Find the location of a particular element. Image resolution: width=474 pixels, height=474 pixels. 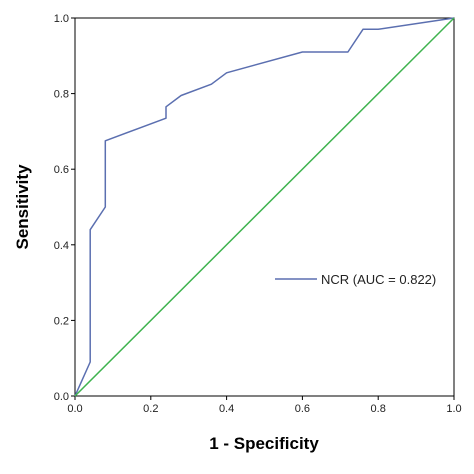

y-tick-label: 0.2 is located at coordinates (61, 321).